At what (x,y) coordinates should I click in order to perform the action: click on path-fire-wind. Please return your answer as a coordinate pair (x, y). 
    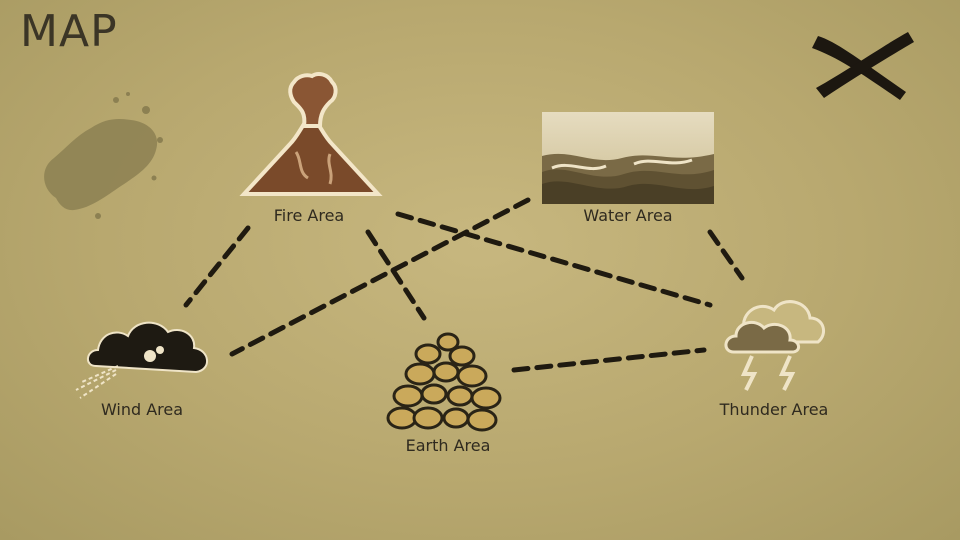
    Looking at the image, I should click on (217, 266).